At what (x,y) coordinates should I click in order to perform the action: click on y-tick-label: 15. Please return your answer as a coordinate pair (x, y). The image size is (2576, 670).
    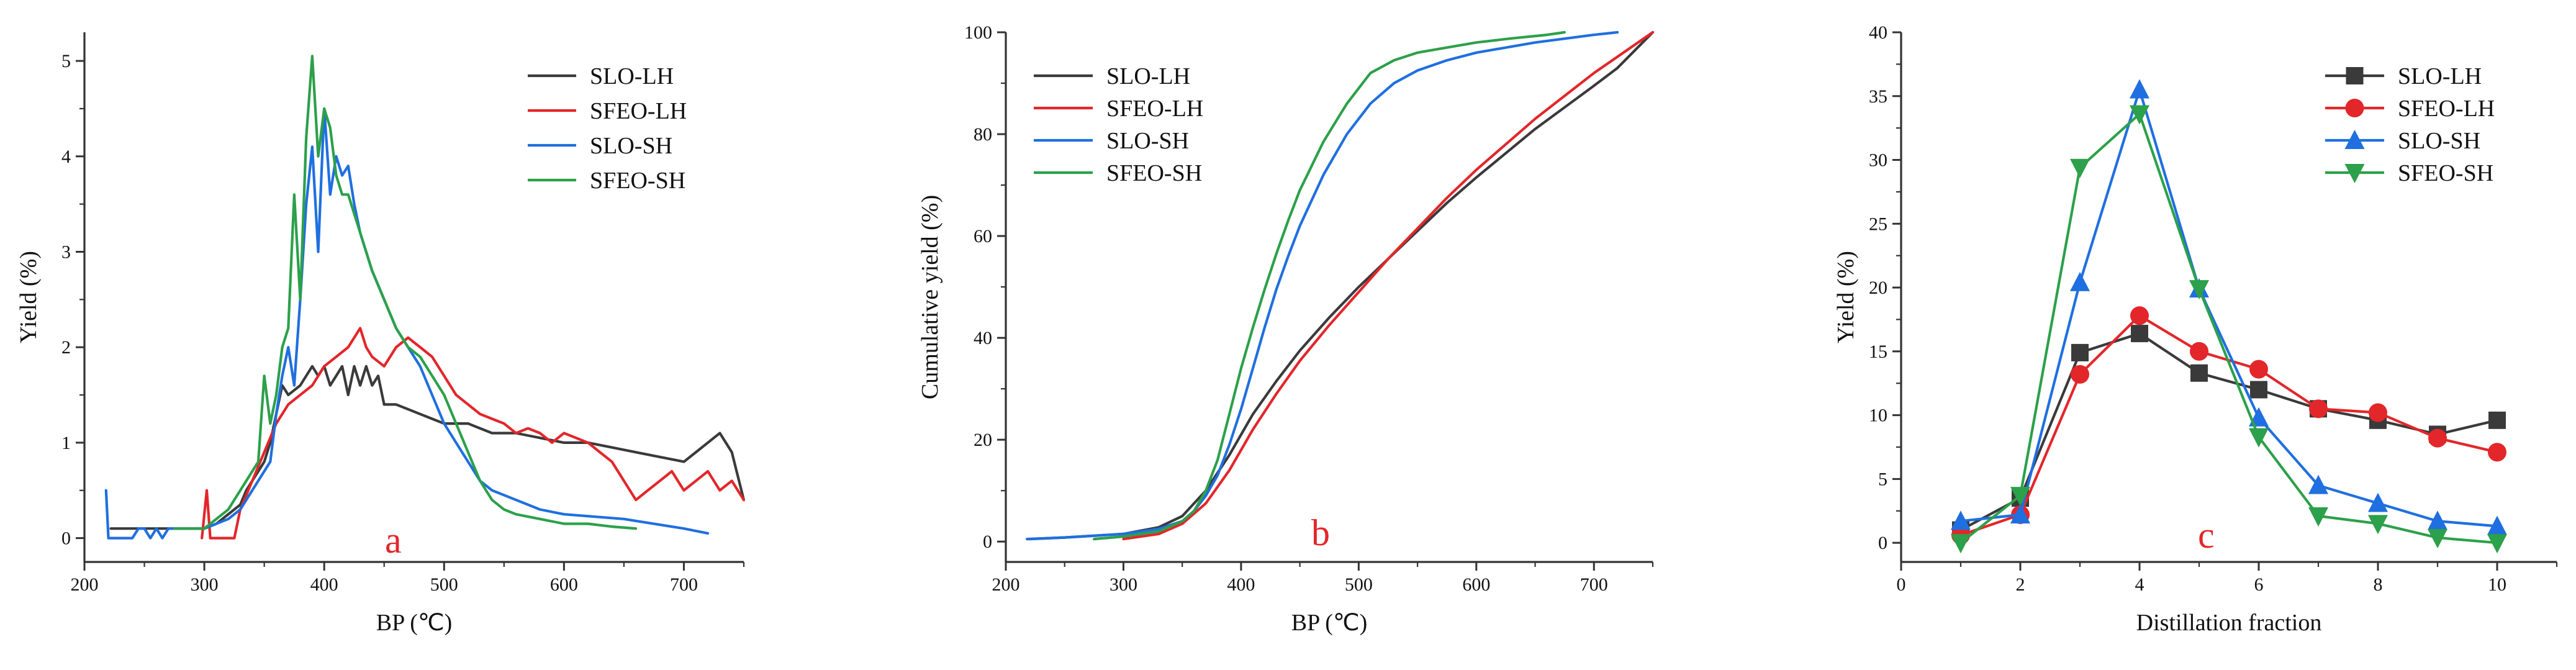
    Looking at the image, I should click on (1878, 352).